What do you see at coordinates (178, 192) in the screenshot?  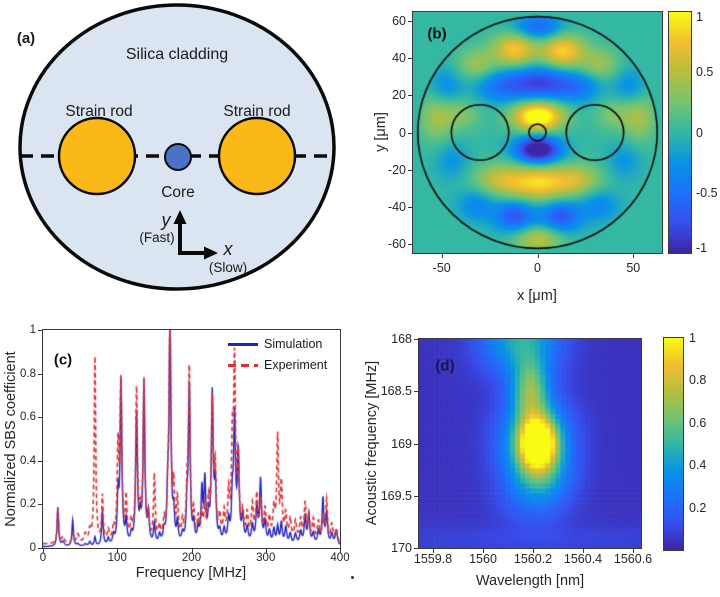 I see `core-label: Core` at bounding box center [178, 192].